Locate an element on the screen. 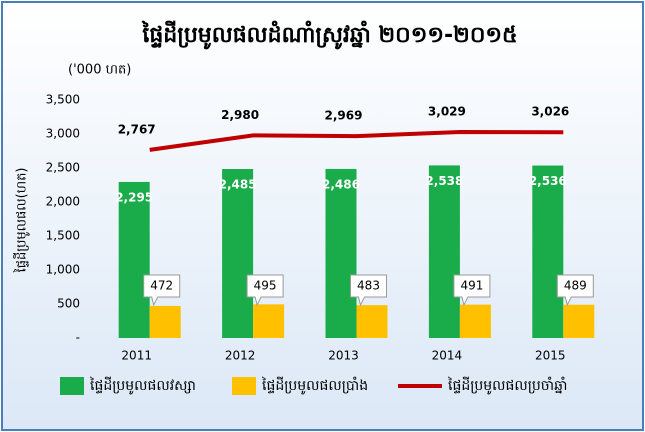  x-tick-label: 2014 is located at coordinates (447, 356).